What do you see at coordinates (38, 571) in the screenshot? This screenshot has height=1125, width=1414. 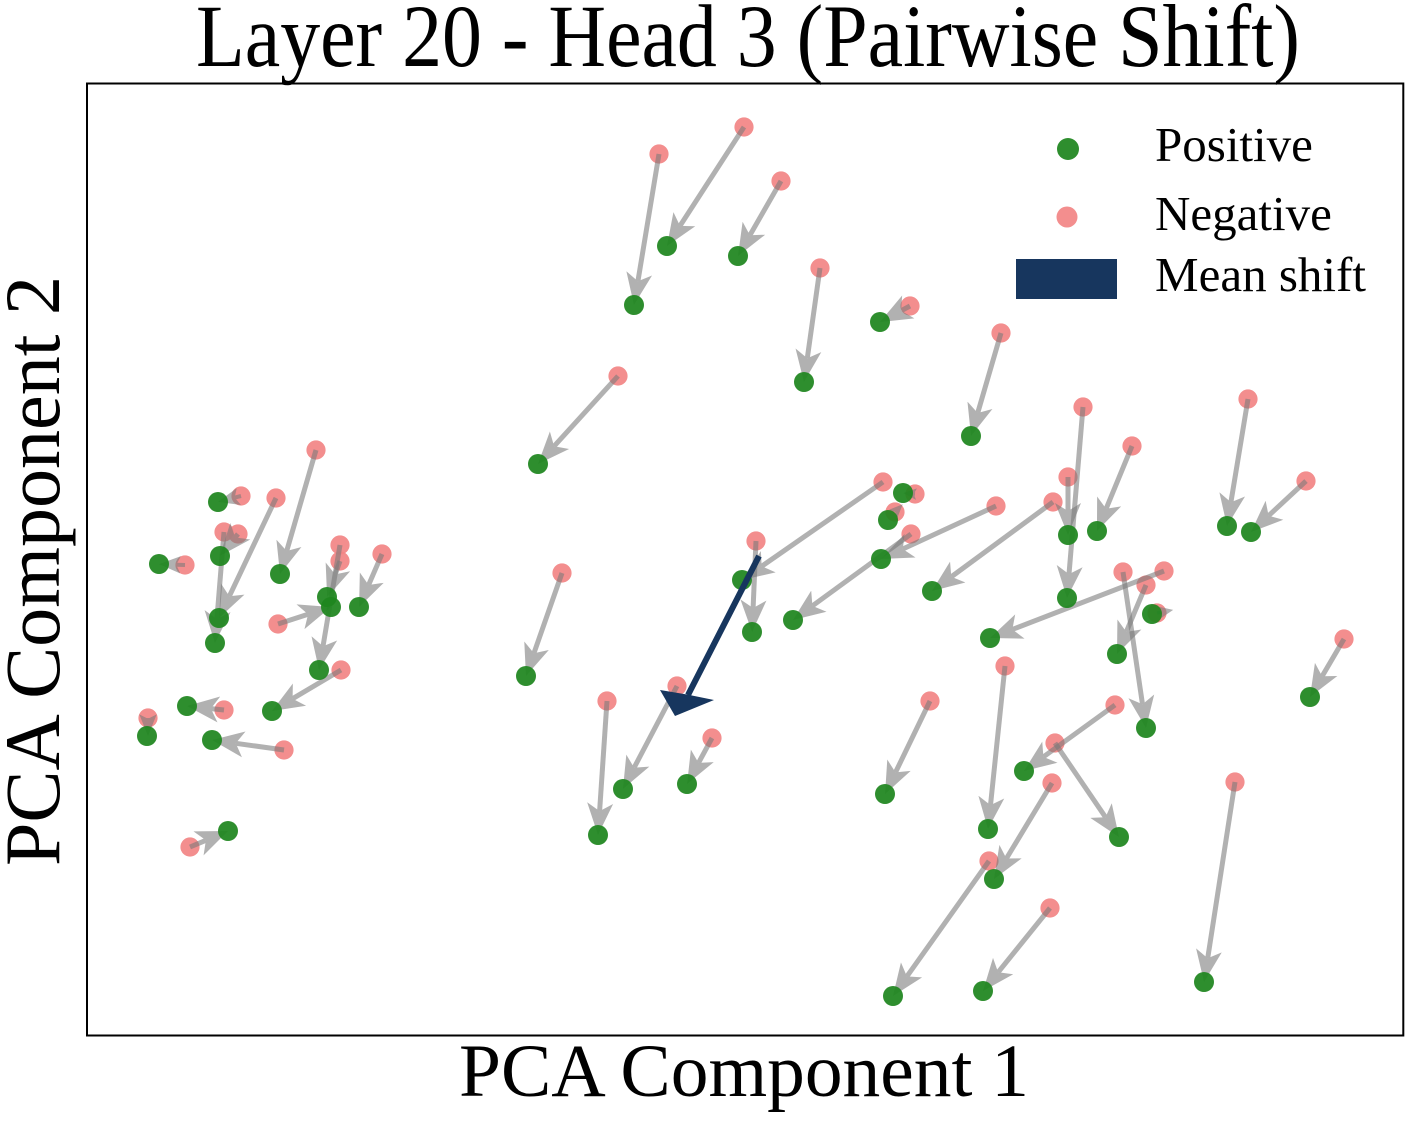 I see `svg-text: PCA Component 2` at bounding box center [38, 571].